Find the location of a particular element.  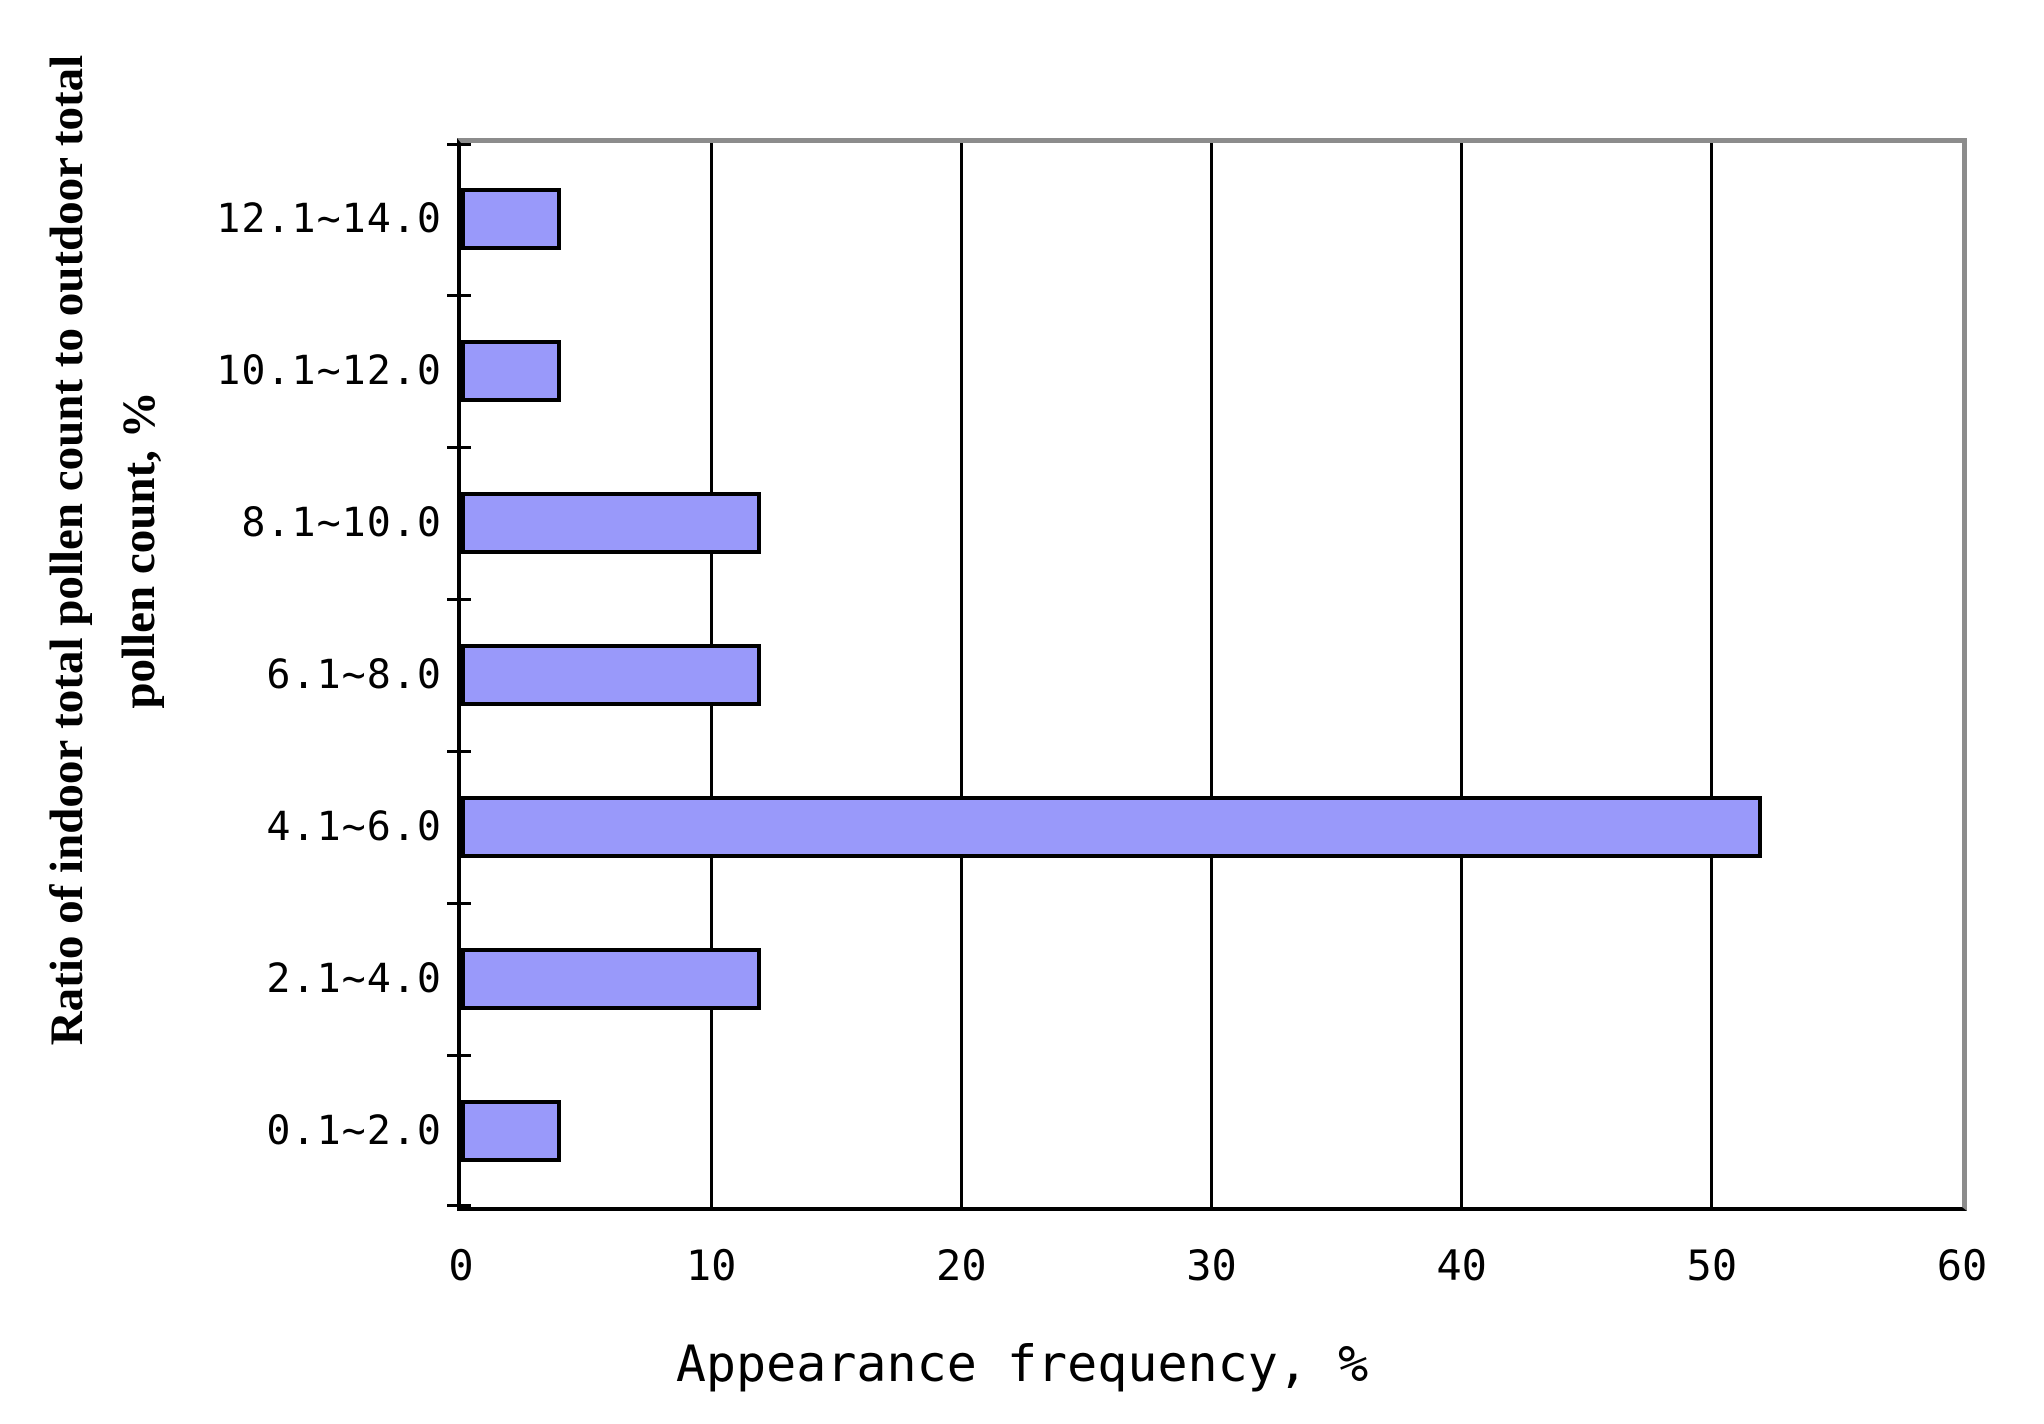

bar-10.1~12.0 is located at coordinates (511, 371).